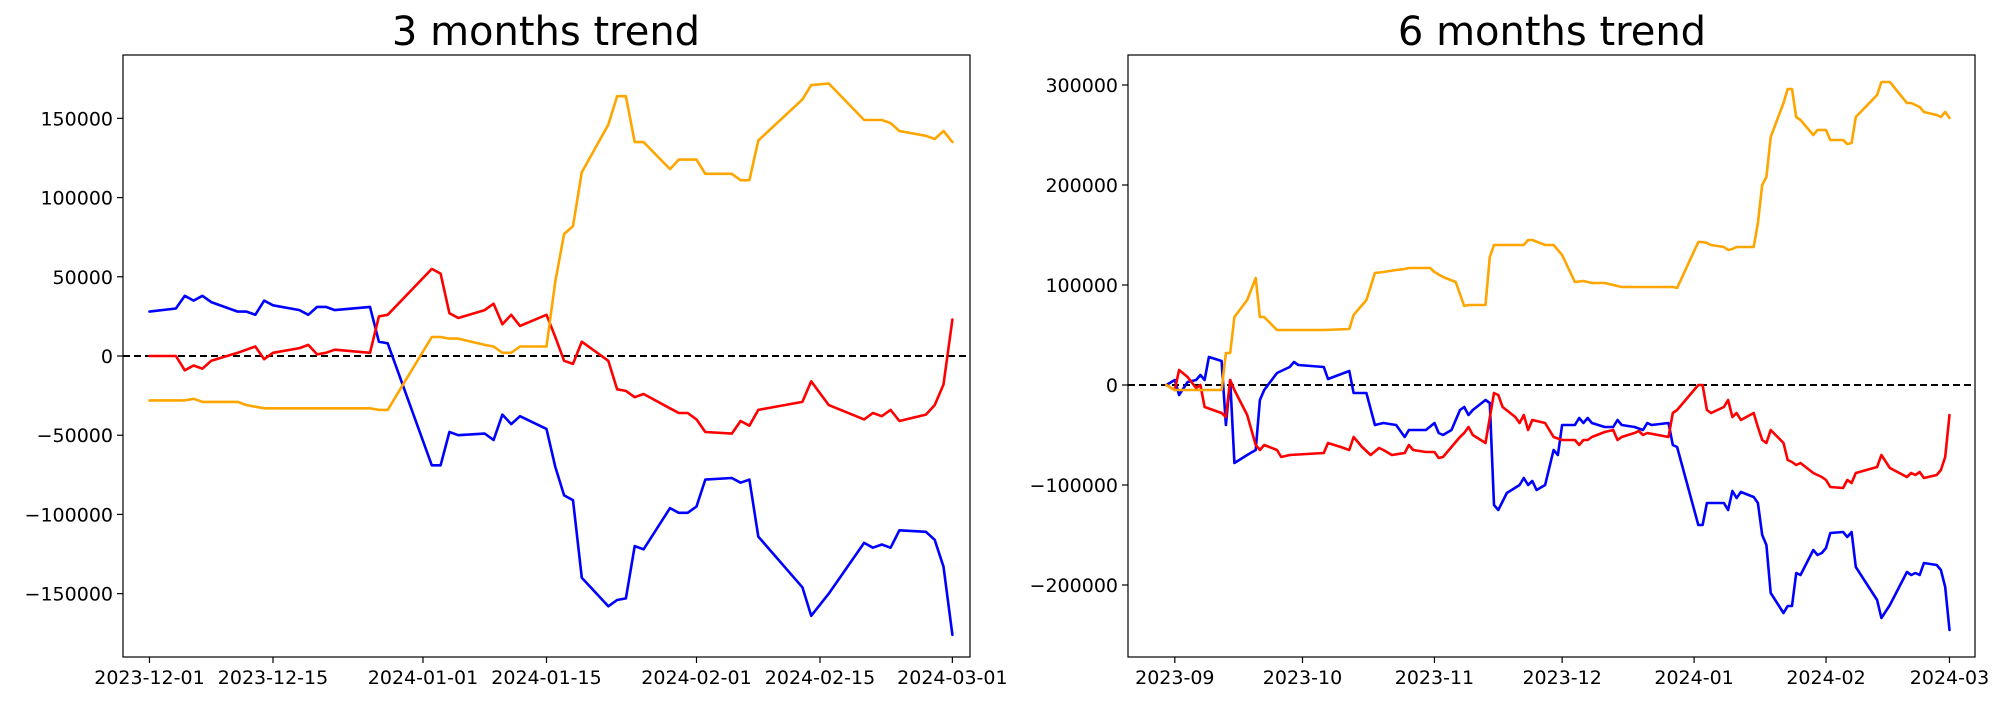 The height and width of the screenshot is (704, 2000). I want to click on x-tick-label: 2024-01-01, so click(423, 678).